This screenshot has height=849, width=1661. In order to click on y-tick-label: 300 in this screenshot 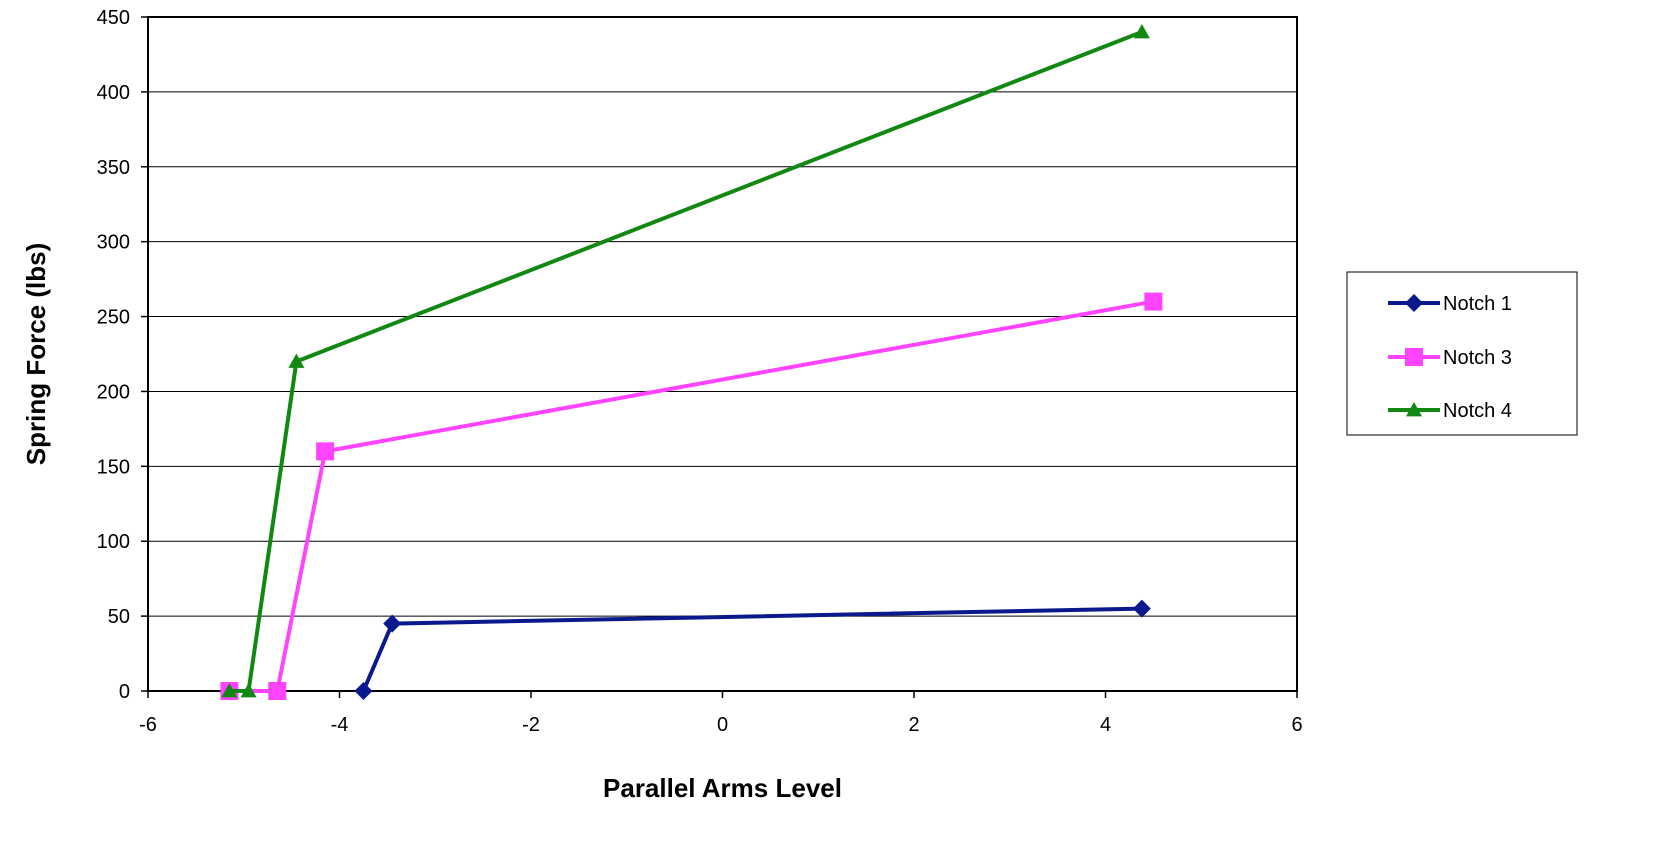, I will do `click(113, 243)`.